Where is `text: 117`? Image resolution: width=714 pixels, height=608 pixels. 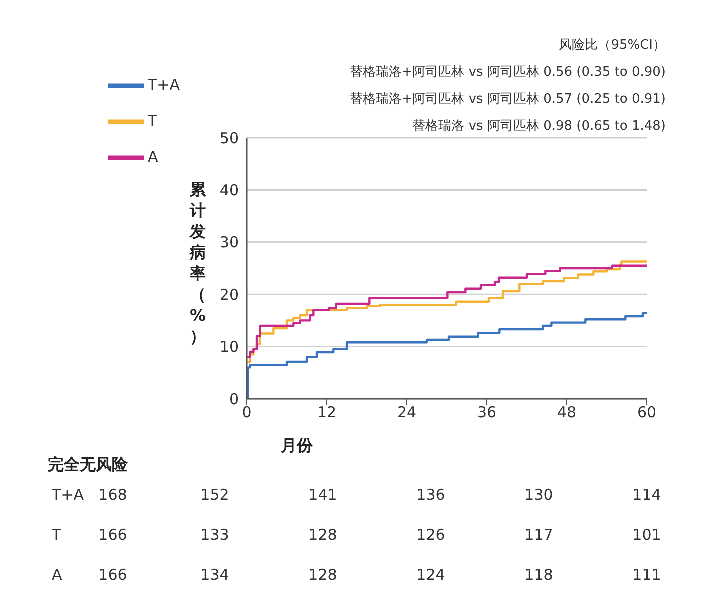 text: 117 is located at coordinates (539, 535).